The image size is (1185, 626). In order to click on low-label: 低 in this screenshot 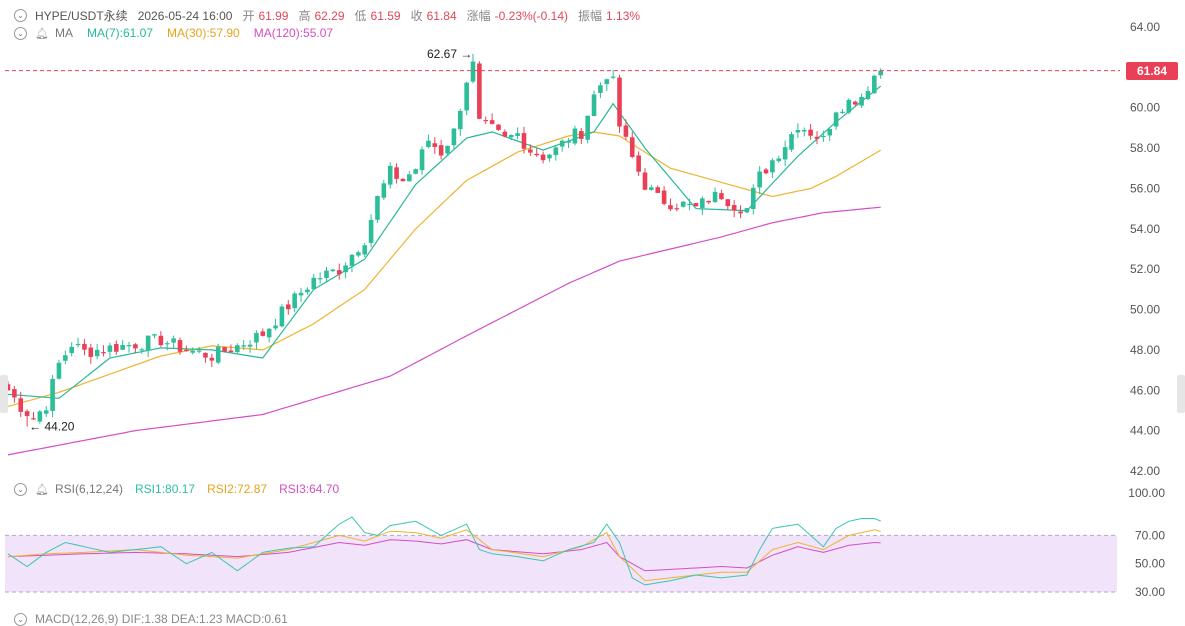, I will do `click(360, 16)`.